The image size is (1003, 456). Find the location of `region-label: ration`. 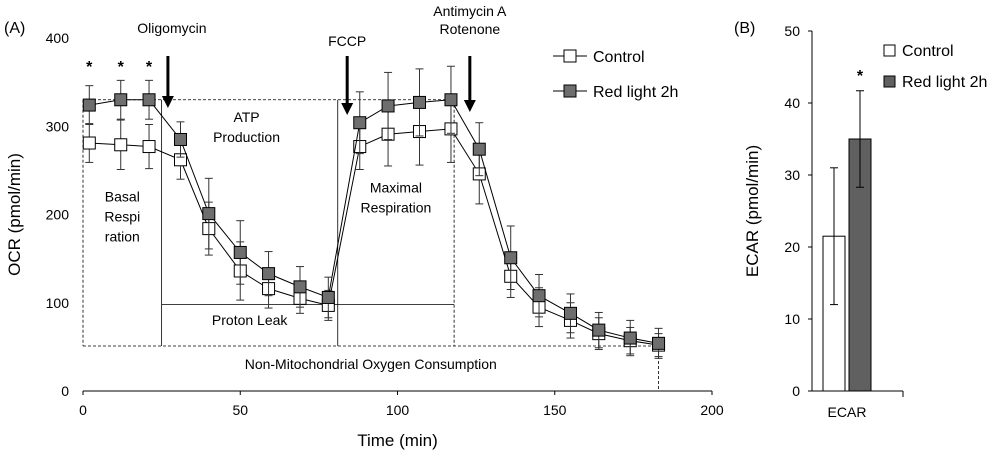

region-label: ration is located at coordinates (122, 236).